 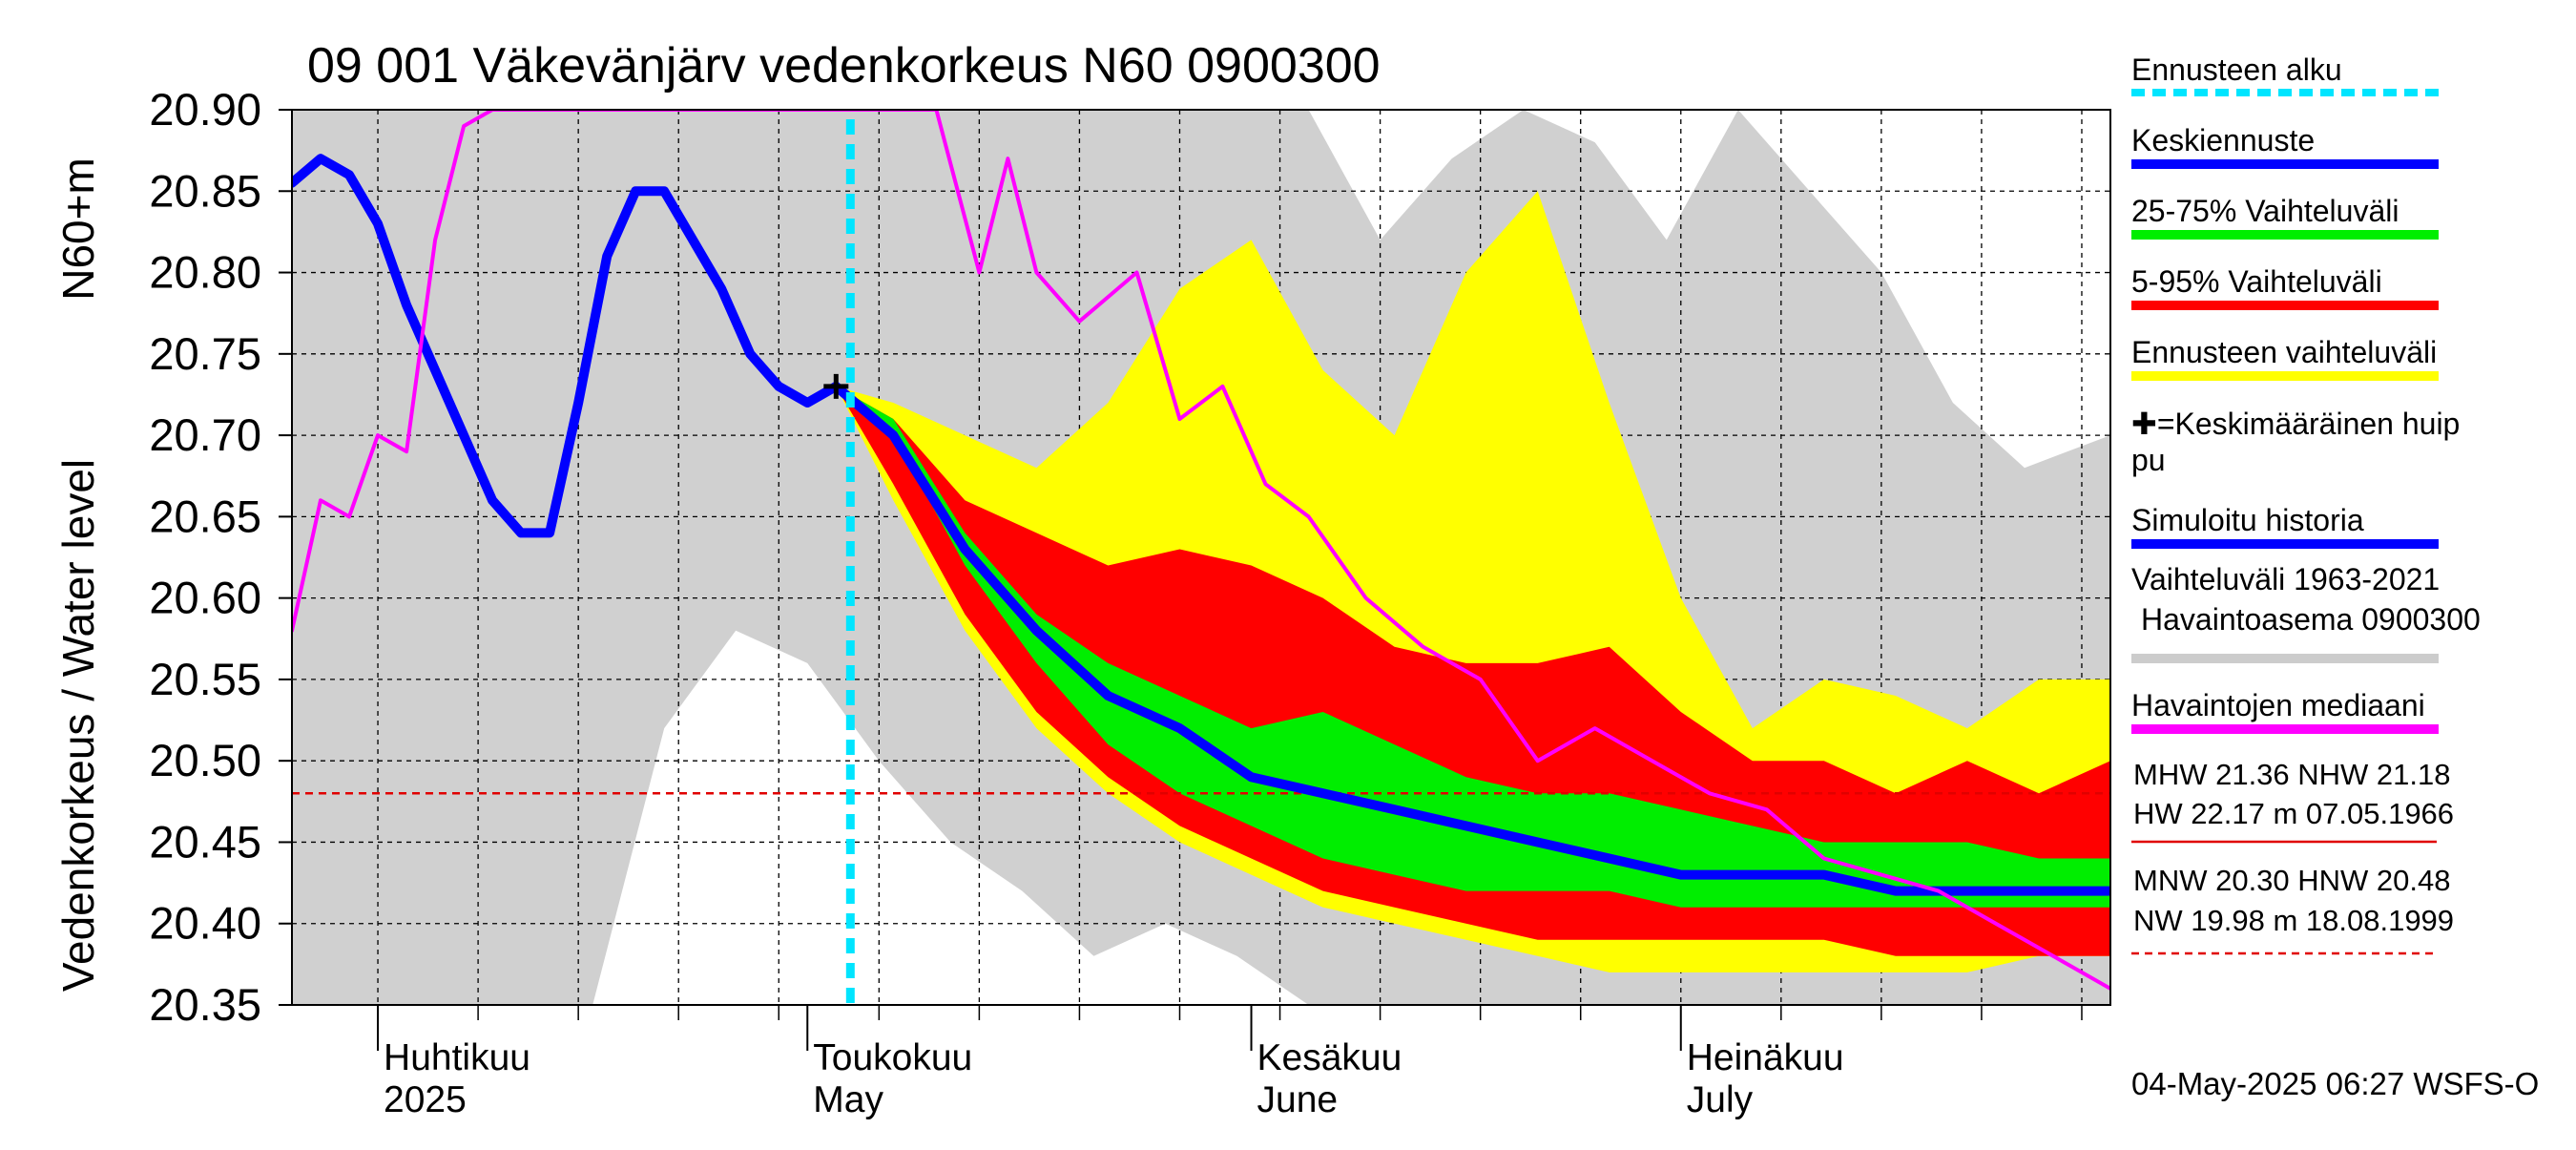 I want to click on stat-line-mnw: MNW 20.30 HNW 20.48, so click(x=2292, y=880).